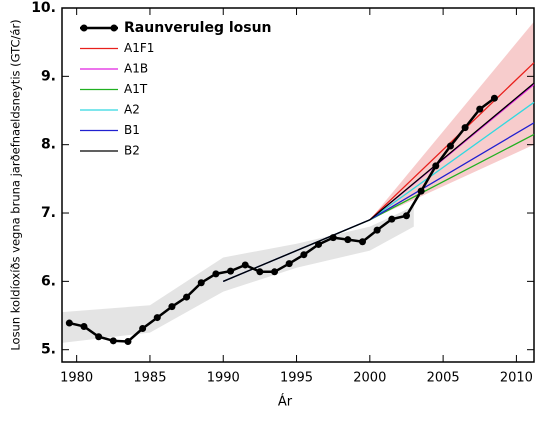  I want to click on y-tick-label: 10., so click(43, 8).